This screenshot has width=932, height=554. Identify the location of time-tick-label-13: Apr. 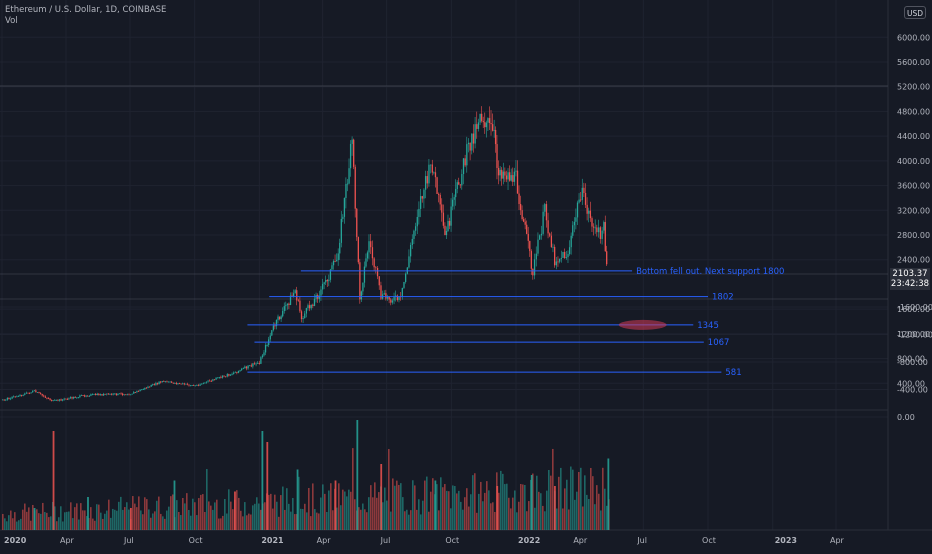
(837, 540).